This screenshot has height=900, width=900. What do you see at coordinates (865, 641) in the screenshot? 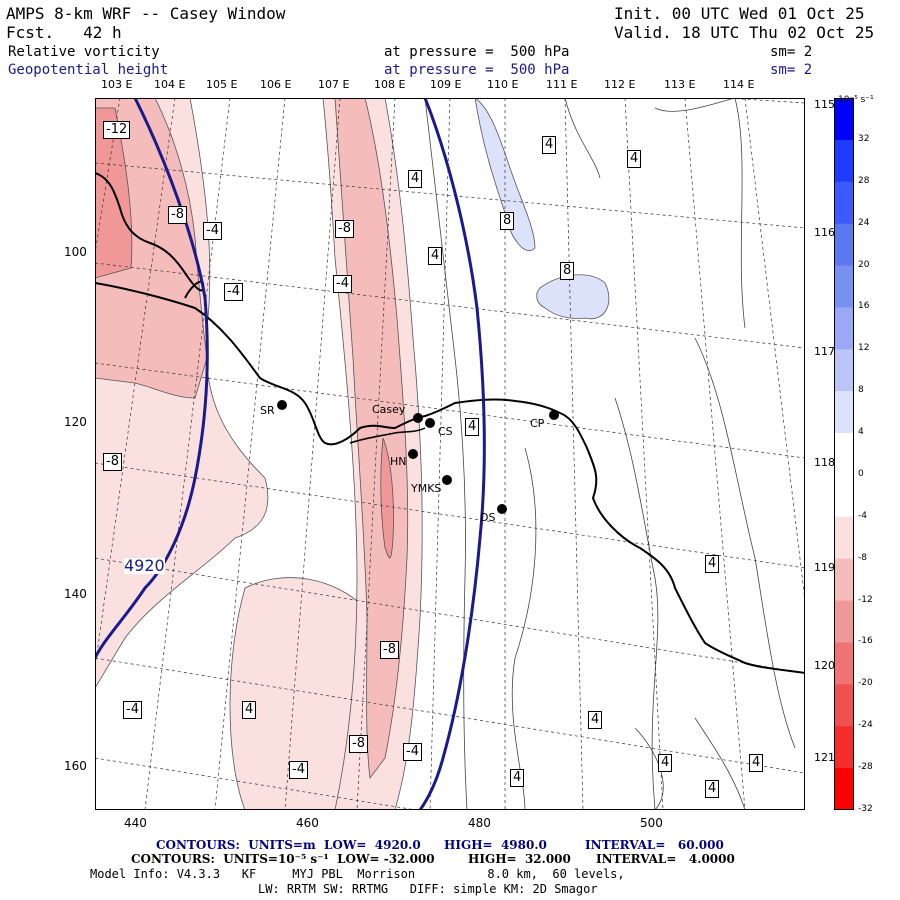
I see `colorbar-tick-label: -16` at bounding box center [865, 641].